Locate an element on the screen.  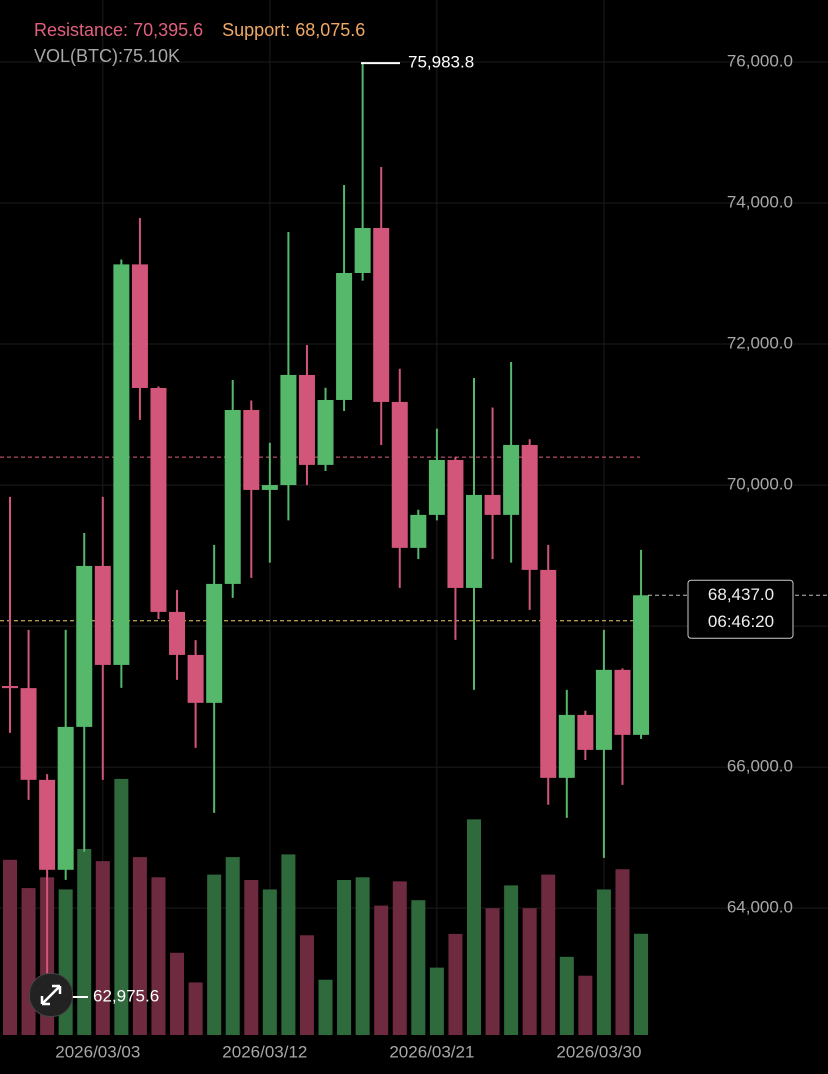
volume-legend: VOL(BTC):75.10K is located at coordinates (107, 56).